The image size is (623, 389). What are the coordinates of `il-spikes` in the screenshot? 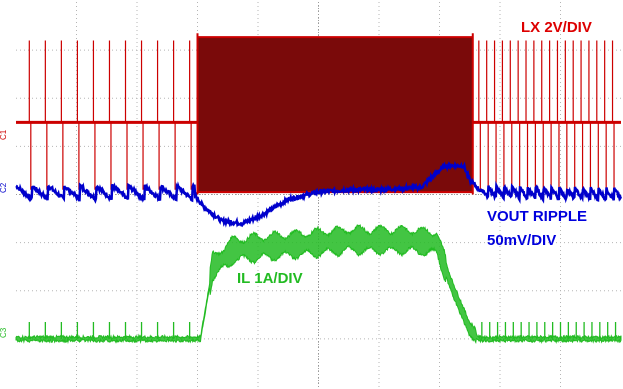 It's located at (322, 330).